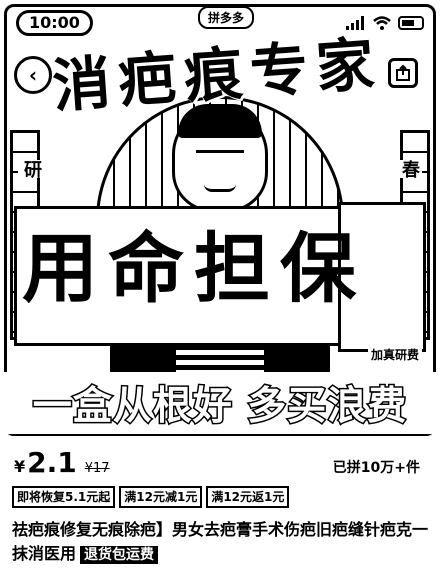 Image resolution: width=440 pixels, height=583 pixels. I want to click on wifi-icon, so click(382, 23).